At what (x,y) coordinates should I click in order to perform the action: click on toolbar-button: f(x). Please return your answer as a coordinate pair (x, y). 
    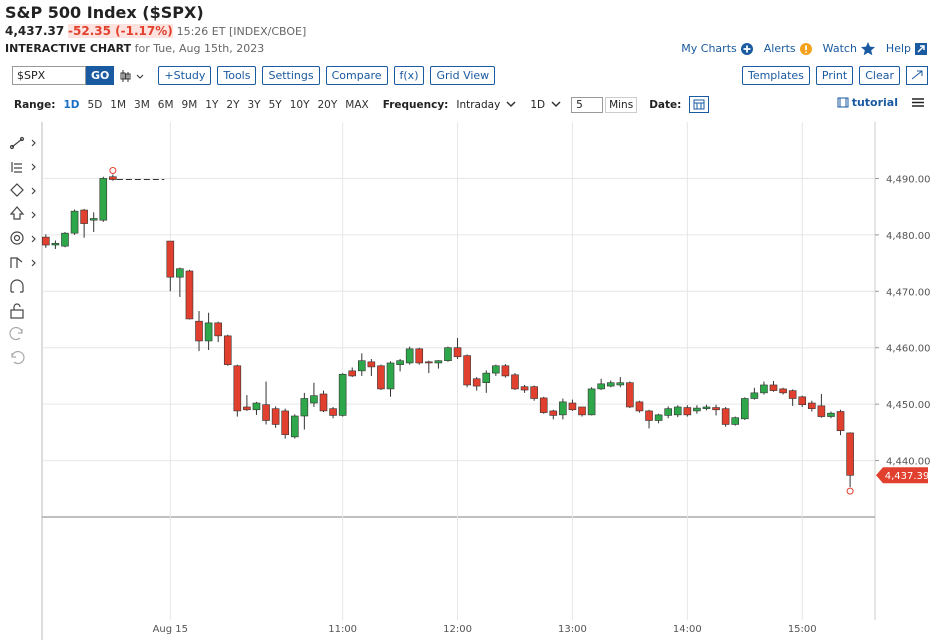
    Looking at the image, I should click on (409, 75).